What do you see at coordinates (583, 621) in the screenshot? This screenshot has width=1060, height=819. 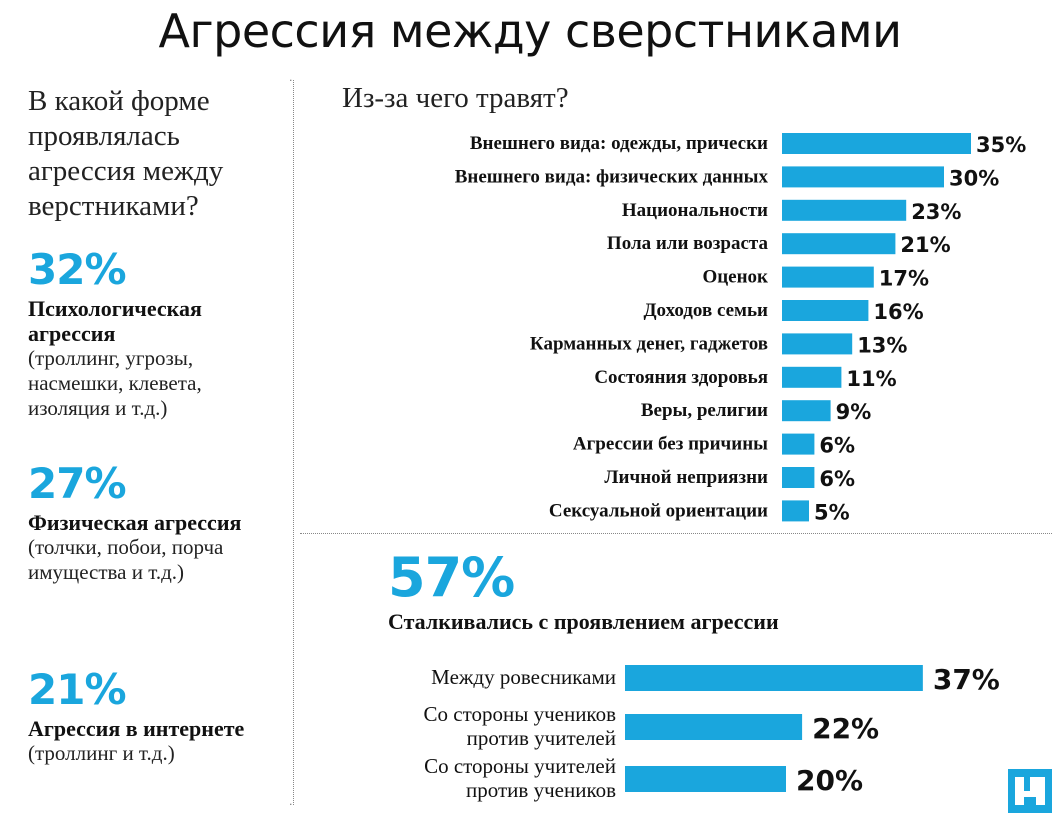 I see `encountered-caption: Сталкивались с проявлением агрессии` at bounding box center [583, 621].